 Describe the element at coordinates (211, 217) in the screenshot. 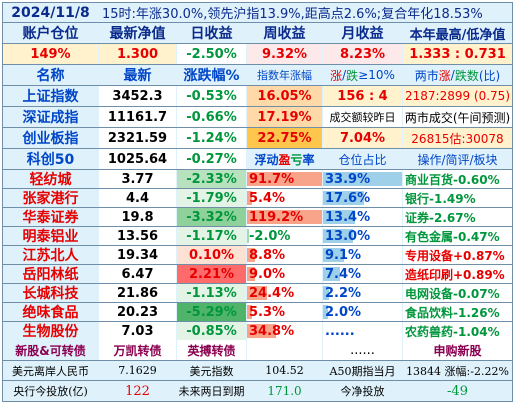

I see `stock-change: -3.32%` at that location.